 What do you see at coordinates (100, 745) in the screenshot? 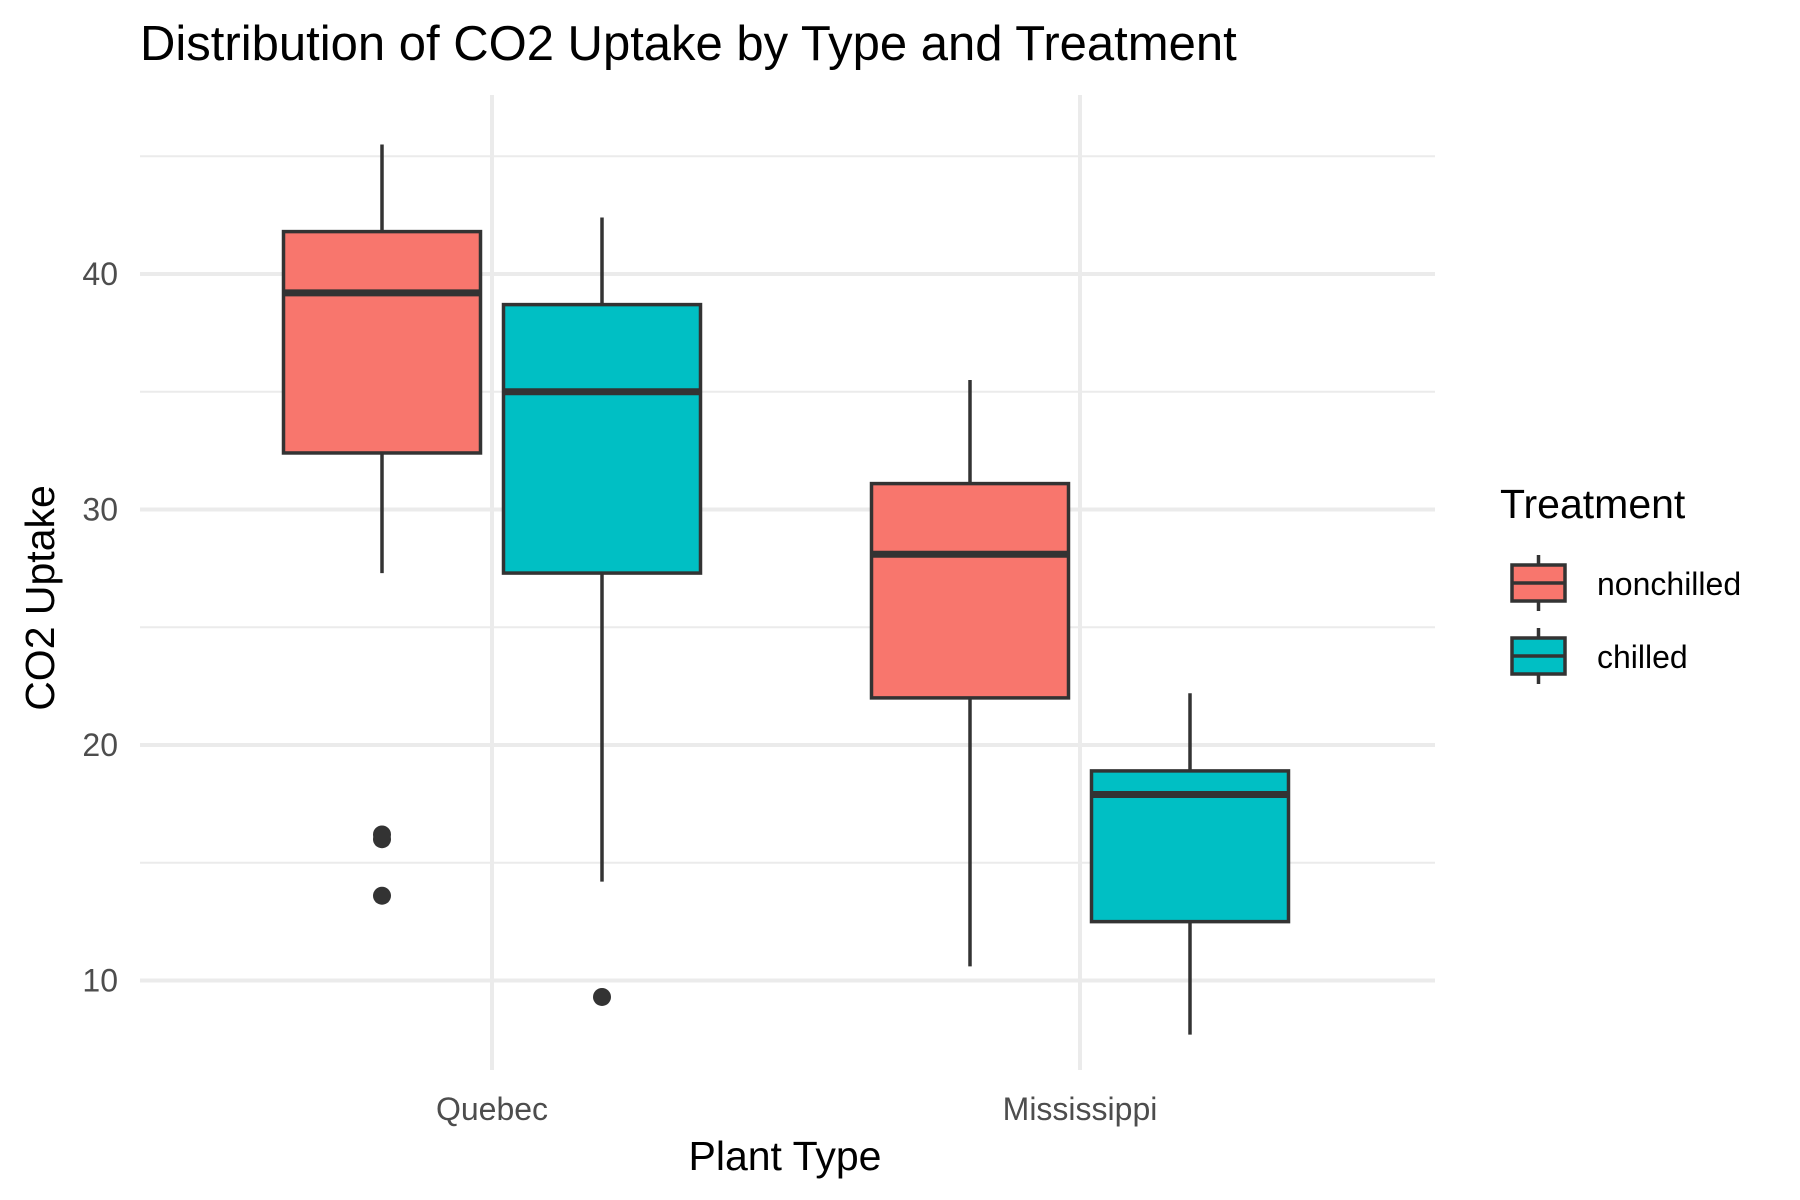
I see `y-tick-label: 20` at bounding box center [100, 745].